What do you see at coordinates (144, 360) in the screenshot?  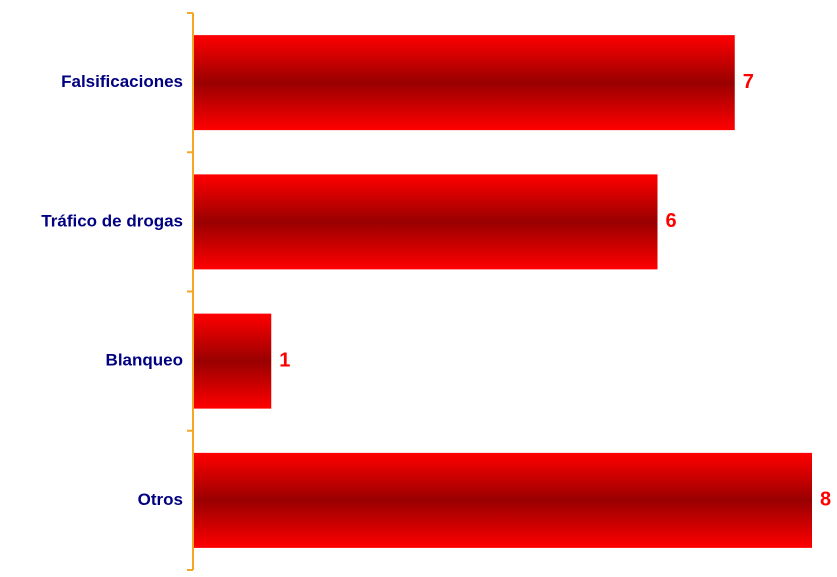 I see `category-label-2: Blanqueo` at bounding box center [144, 360].